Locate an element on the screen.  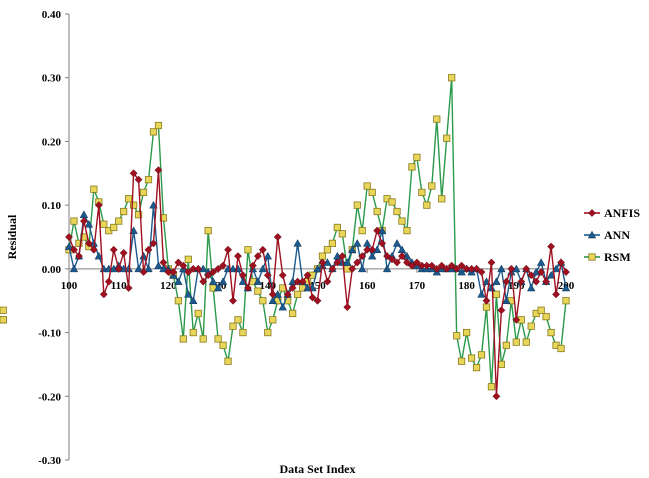
y-tick-label: 0.10 is located at coordinates (52, 206).